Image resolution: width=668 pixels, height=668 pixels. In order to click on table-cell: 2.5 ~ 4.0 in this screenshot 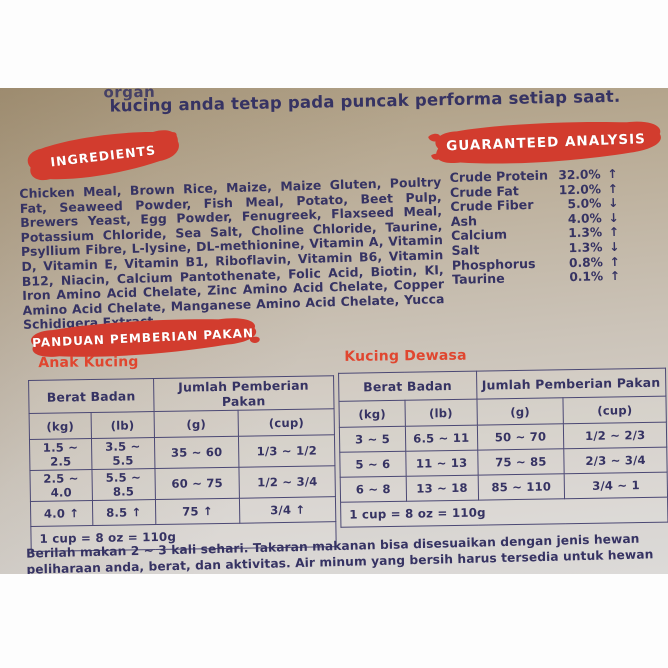, I will do `click(61, 485)`.